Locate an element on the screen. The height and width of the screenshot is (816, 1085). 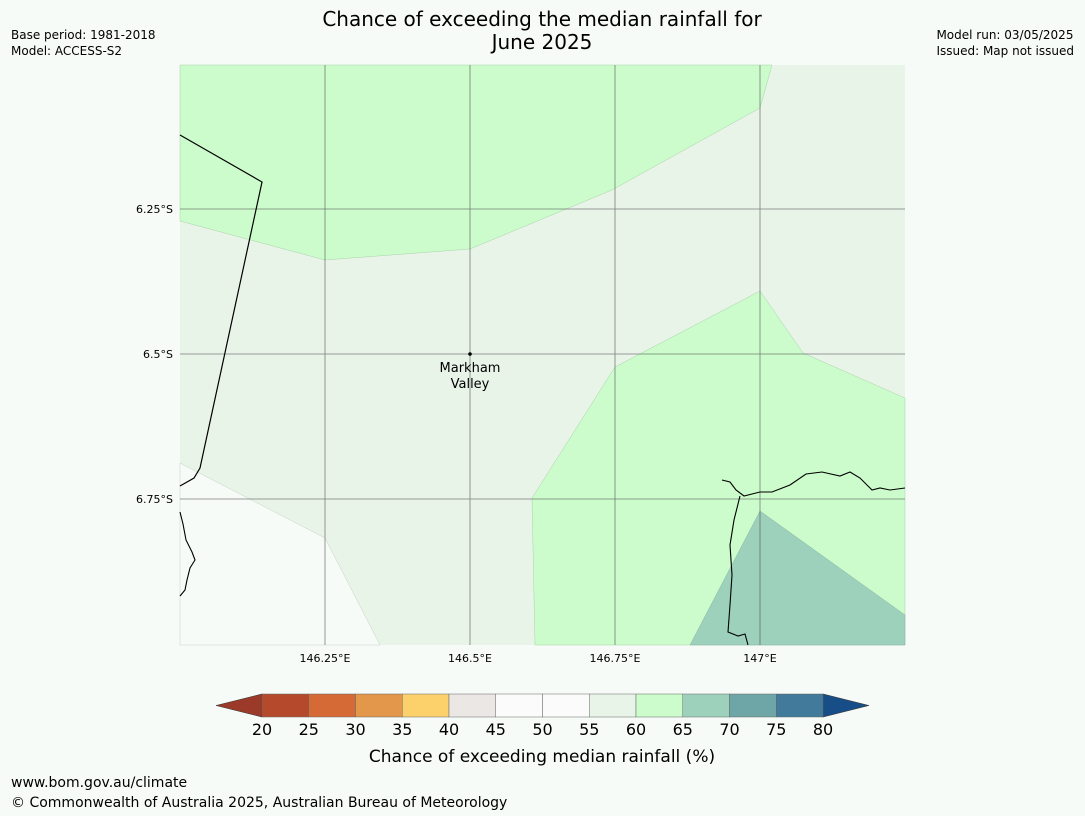
colorbar-label: Chance of exceeding median rainfall (%) is located at coordinates (542, 757).